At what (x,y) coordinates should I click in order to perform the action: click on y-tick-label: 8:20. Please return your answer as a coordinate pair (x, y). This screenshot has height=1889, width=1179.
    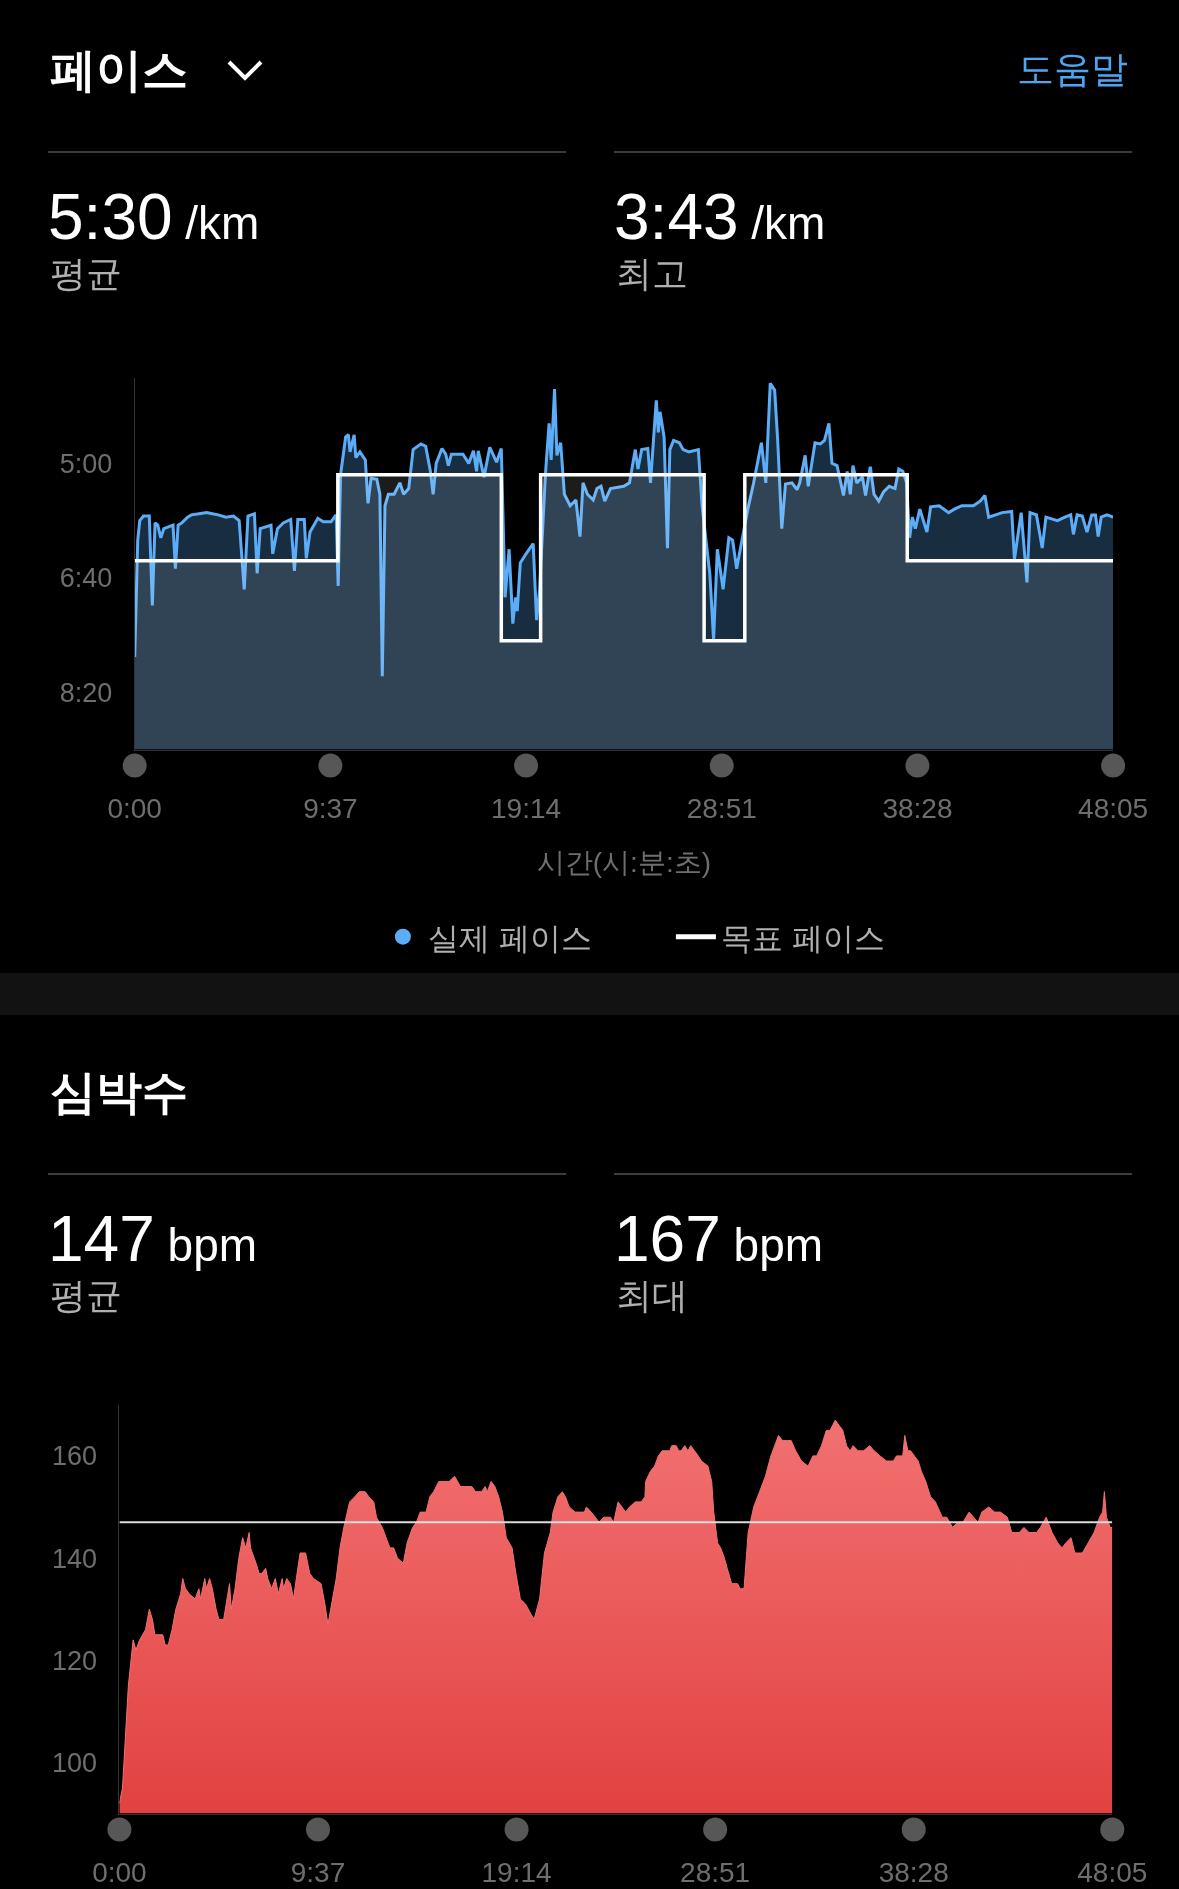
    Looking at the image, I should click on (86, 692).